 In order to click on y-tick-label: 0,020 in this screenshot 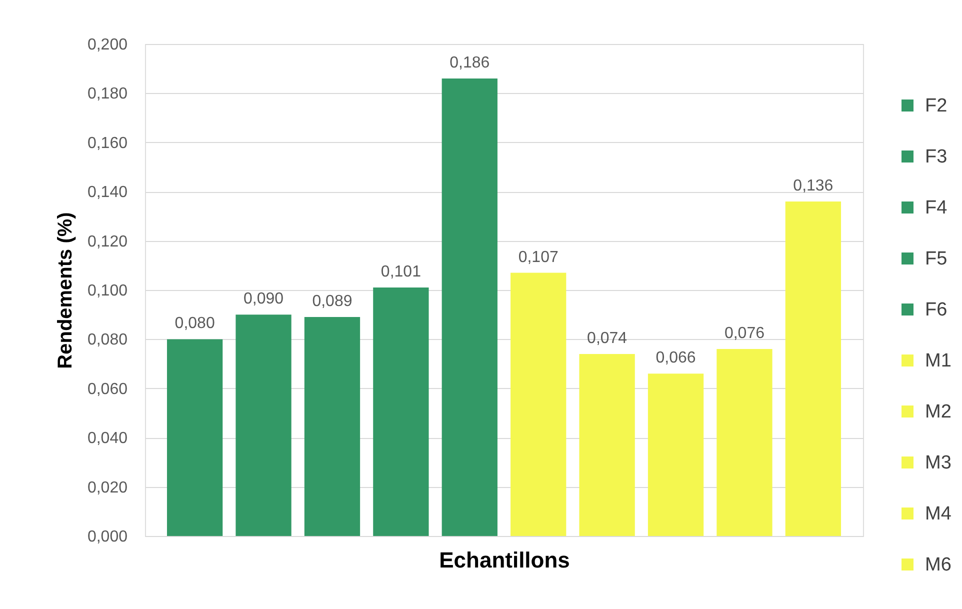, I will do `click(107, 487)`.